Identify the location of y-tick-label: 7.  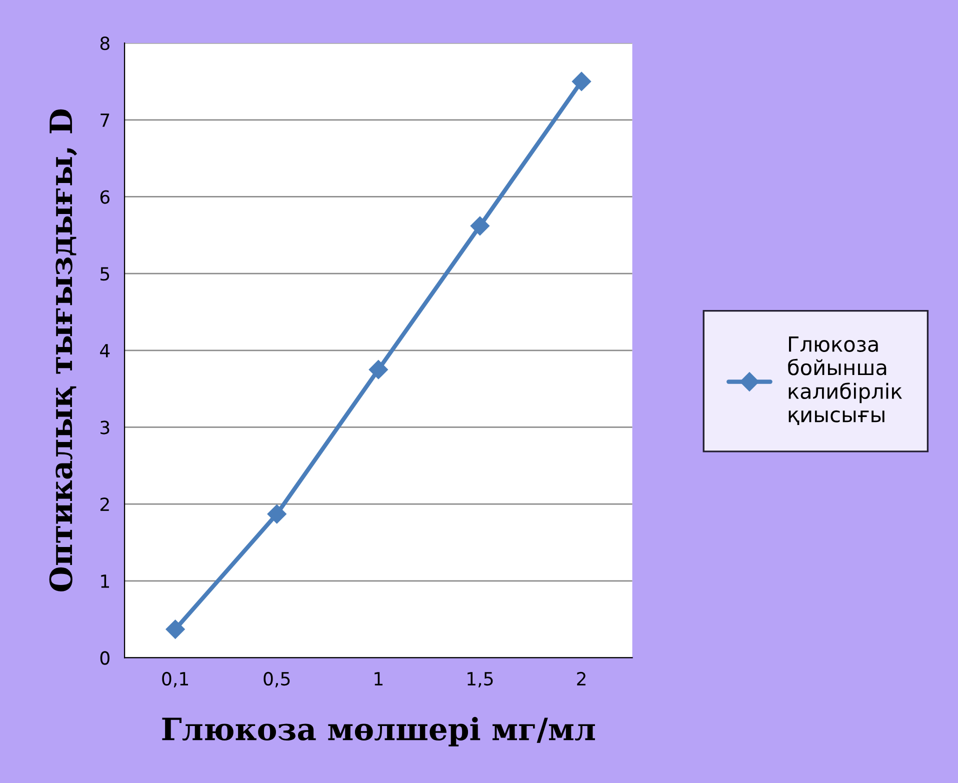
(105, 120).